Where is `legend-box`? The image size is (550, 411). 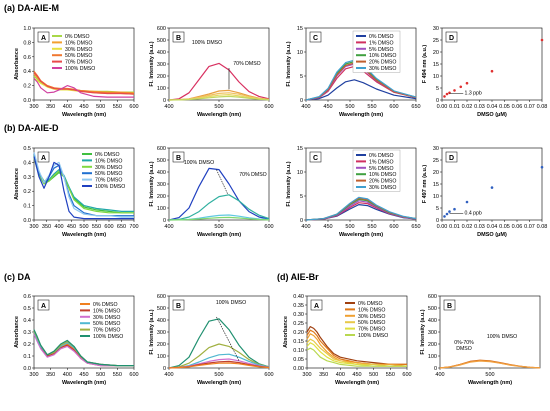 legend-box is located at coordinates (376, 170).